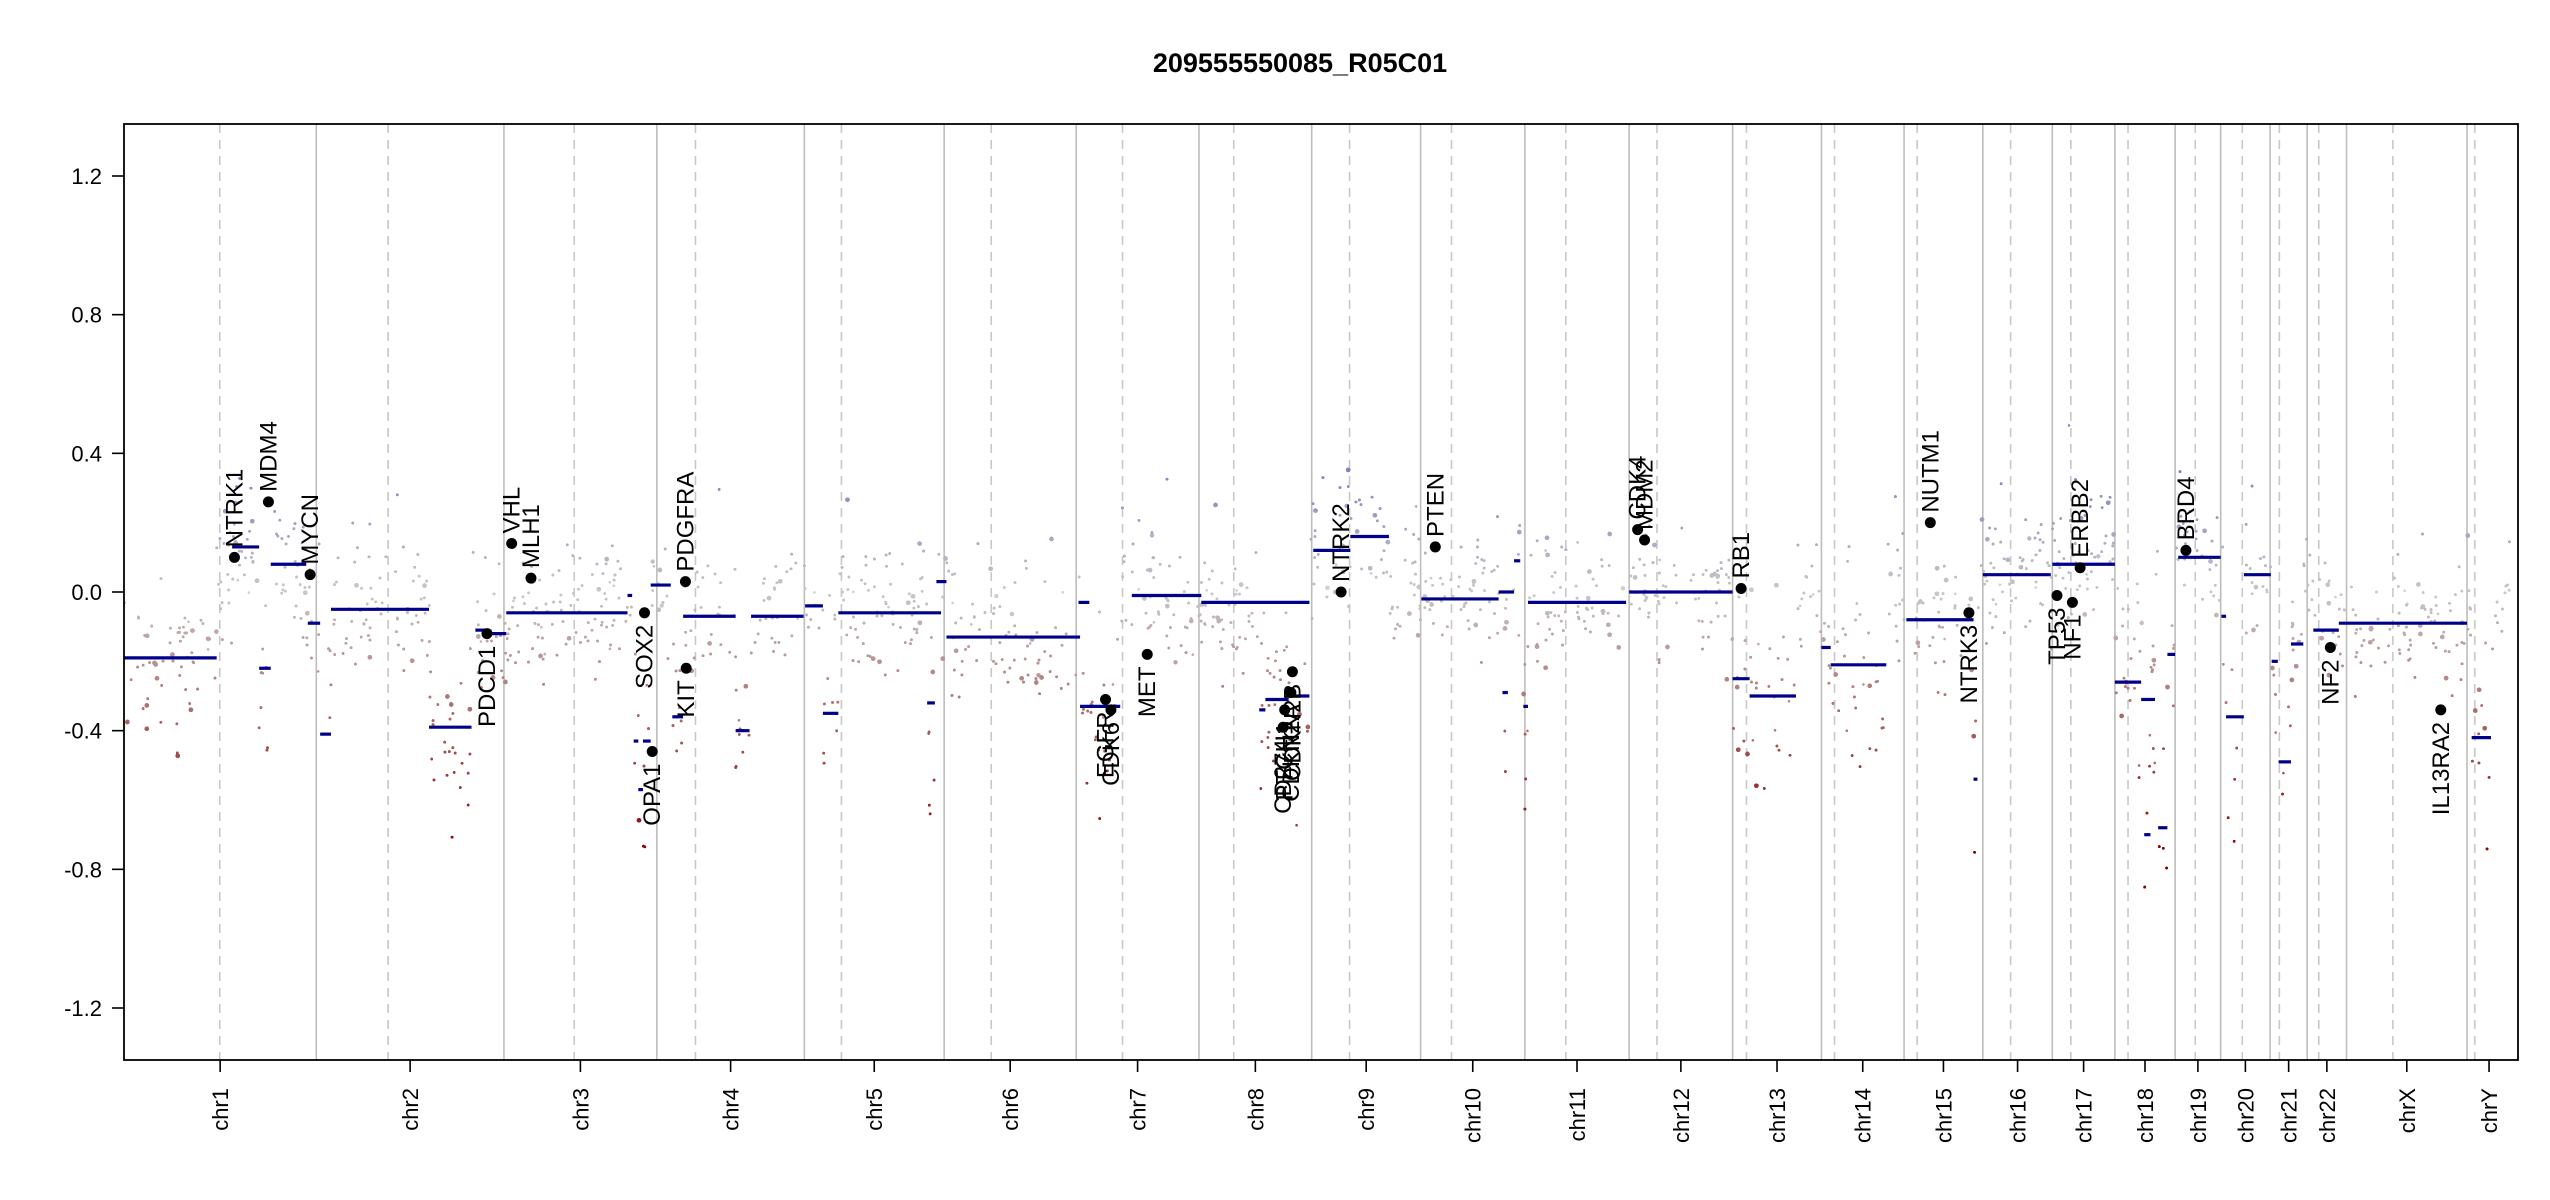  Describe the element at coordinates (1147, 691) in the screenshot. I see `gene-label: MET` at that location.